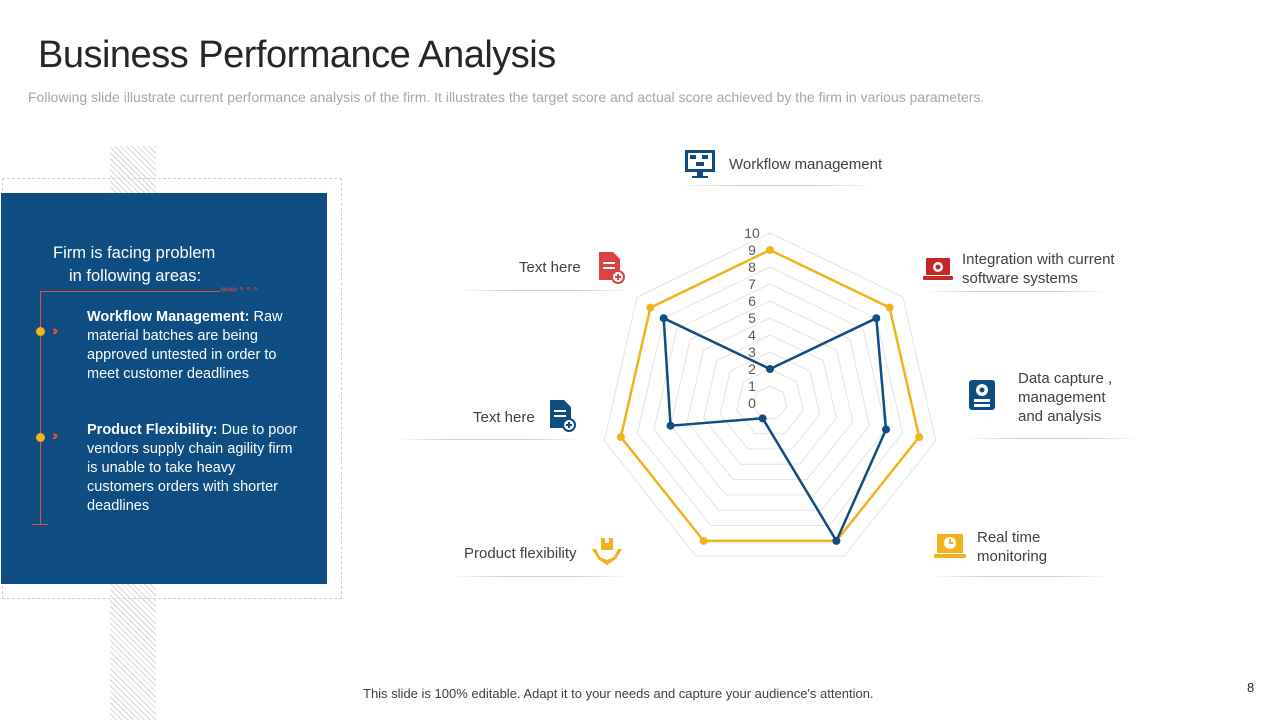 This screenshot has height=720, width=1280. What do you see at coordinates (752, 403) in the screenshot?
I see `tick-label: 0` at bounding box center [752, 403].